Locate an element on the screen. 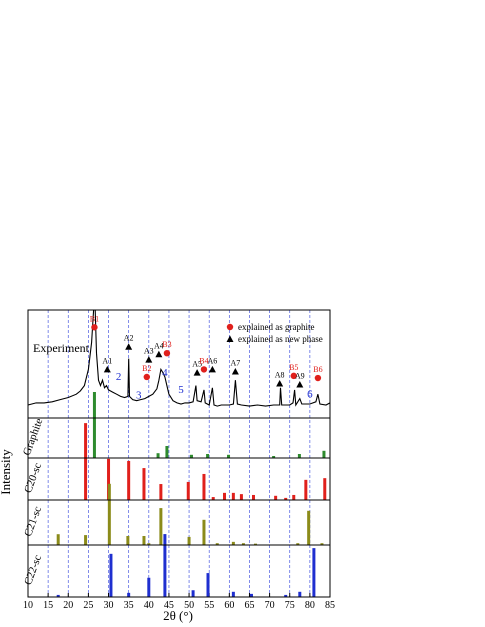 This screenshot has height=627, width=485. x-tick-label: 10 is located at coordinates (28, 605).